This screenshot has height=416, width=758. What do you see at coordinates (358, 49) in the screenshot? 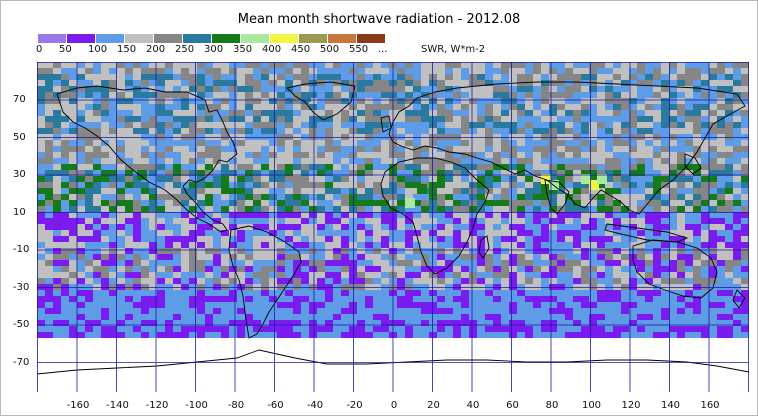
I see `legend-tick-label: 550` at bounding box center [358, 49].